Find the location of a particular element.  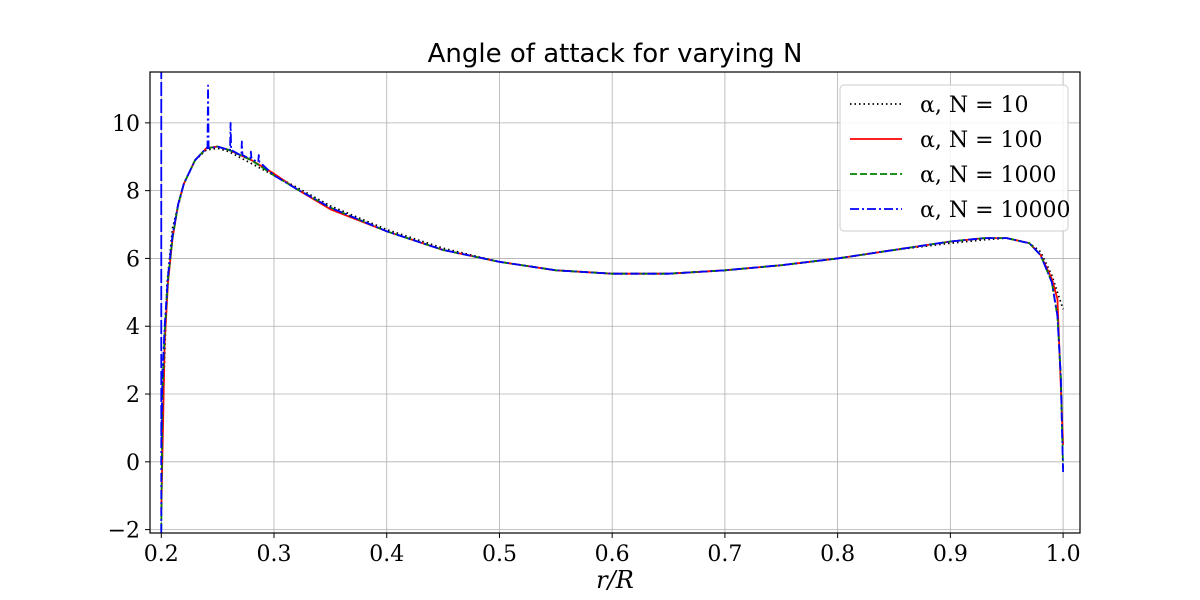

x-tick-label: 0.2 is located at coordinates (161, 554).